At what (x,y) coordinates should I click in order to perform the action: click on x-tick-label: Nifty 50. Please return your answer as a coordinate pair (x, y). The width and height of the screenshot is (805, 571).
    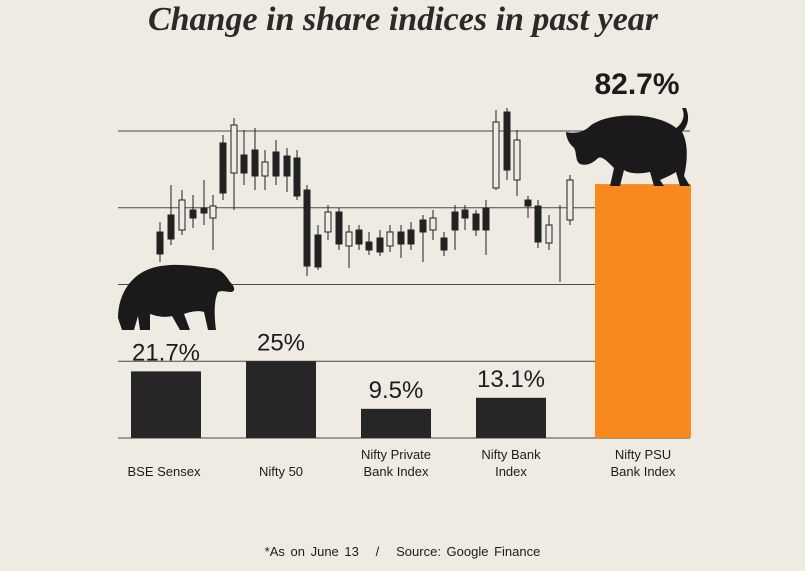
    Looking at the image, I should click on (281, 471).